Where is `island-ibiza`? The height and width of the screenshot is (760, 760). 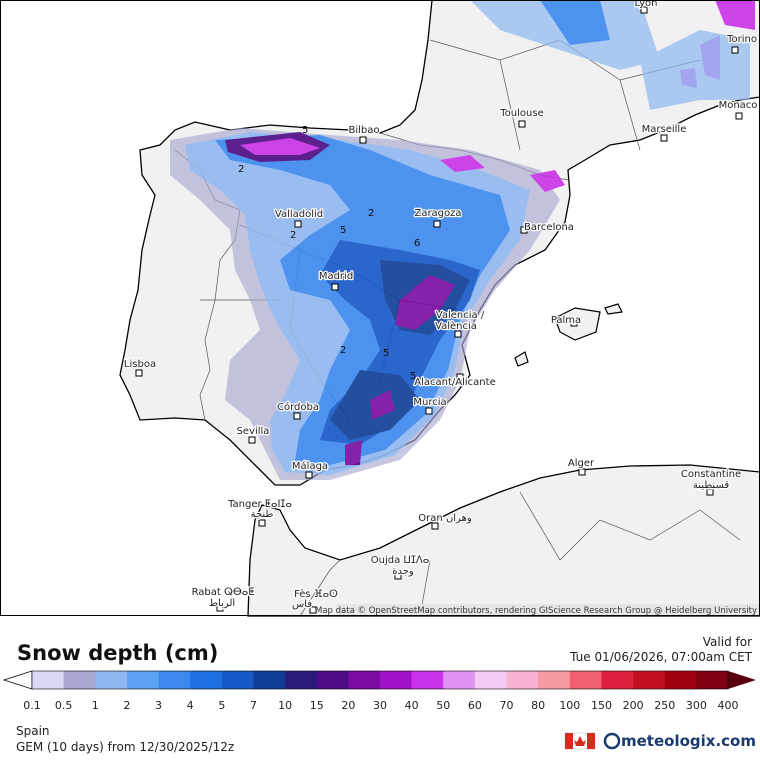 island-ibiza is located at coordinates (521, 359).